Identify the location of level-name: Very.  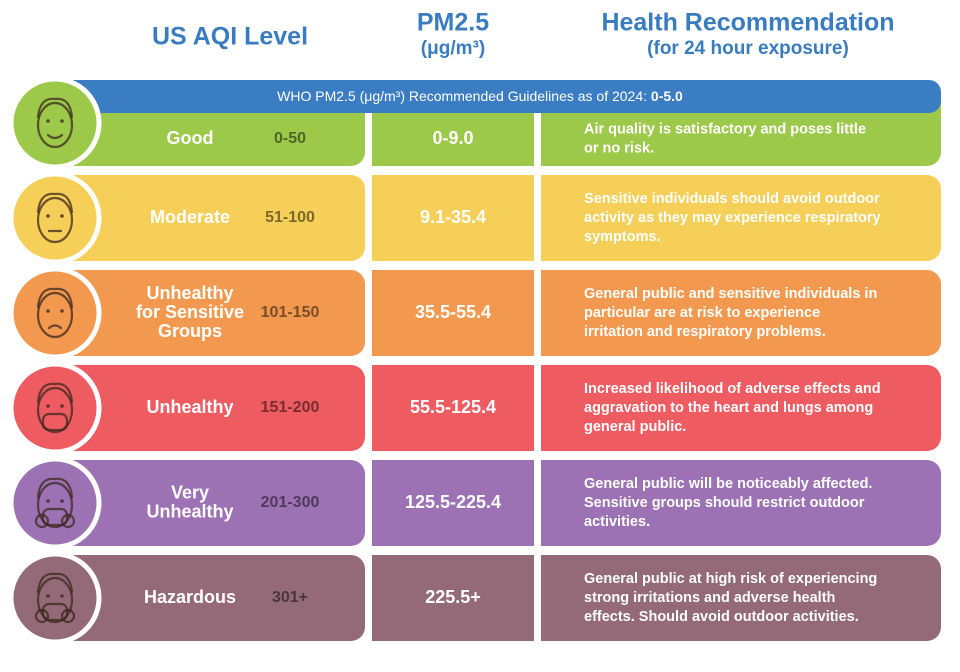
(190, 492).